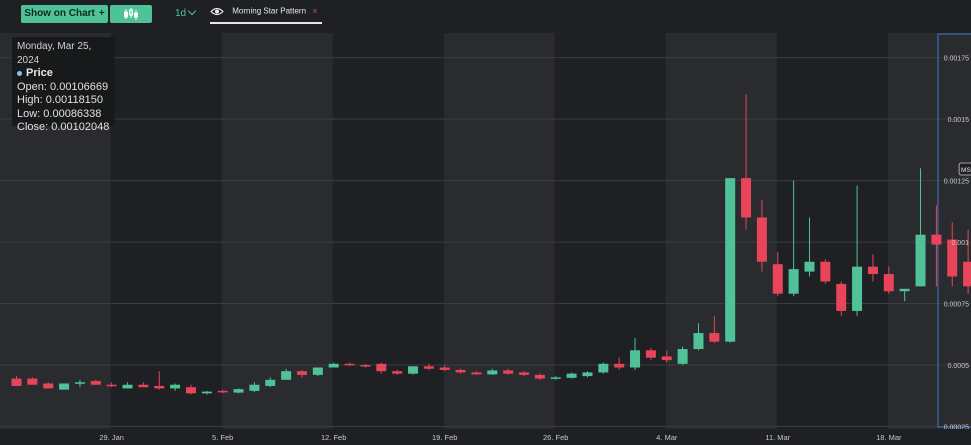  I want to click on tooltip-open: Open: 0.00106669, so click(63, 86).